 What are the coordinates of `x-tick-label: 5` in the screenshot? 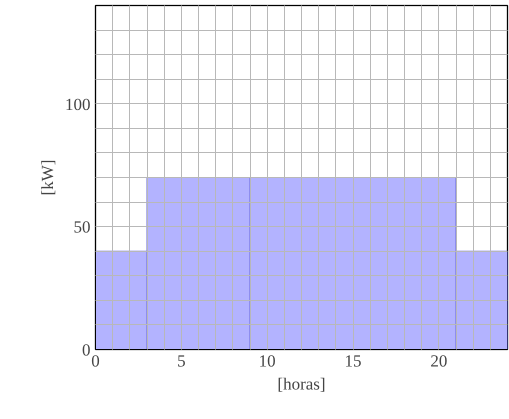 It's located at (181, 361).